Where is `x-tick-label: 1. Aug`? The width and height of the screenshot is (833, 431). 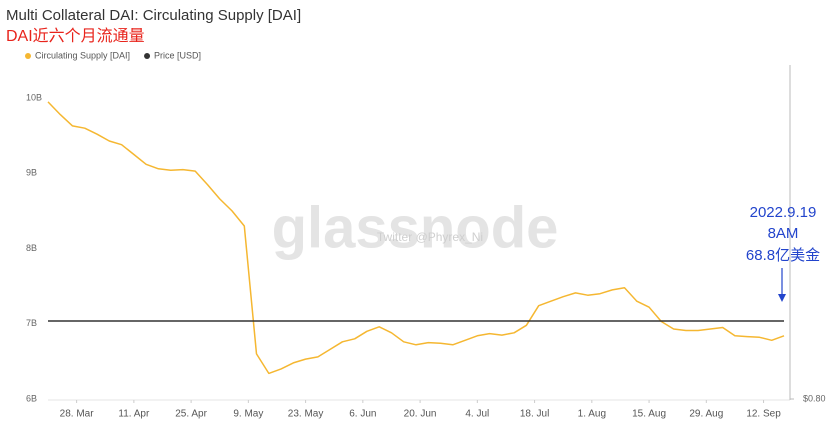
x-tick-label: 1. Aug is located at coordinates (592, 414).